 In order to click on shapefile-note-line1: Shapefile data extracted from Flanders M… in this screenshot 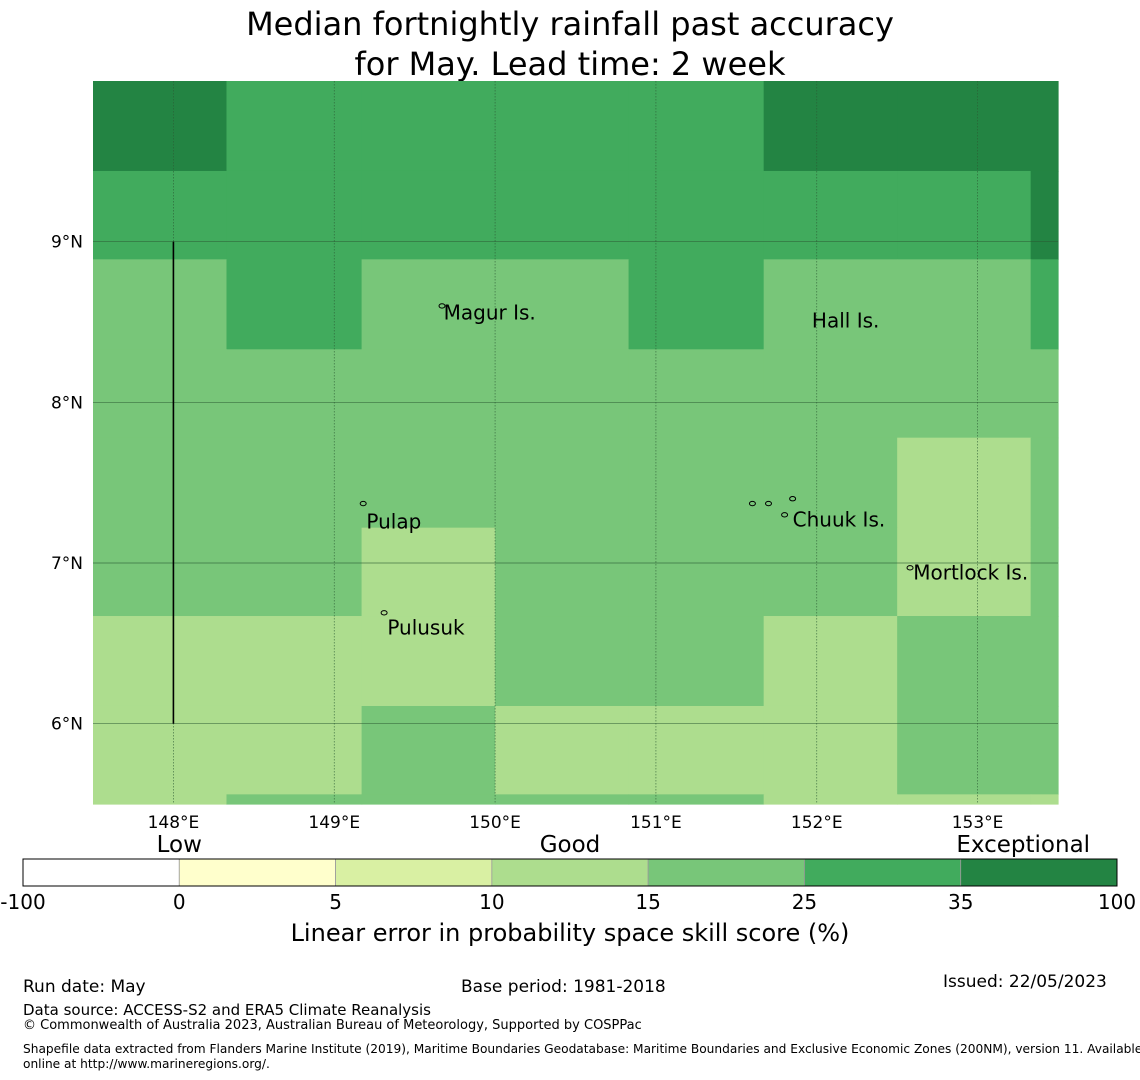, I will do `click(581, 1049)`.